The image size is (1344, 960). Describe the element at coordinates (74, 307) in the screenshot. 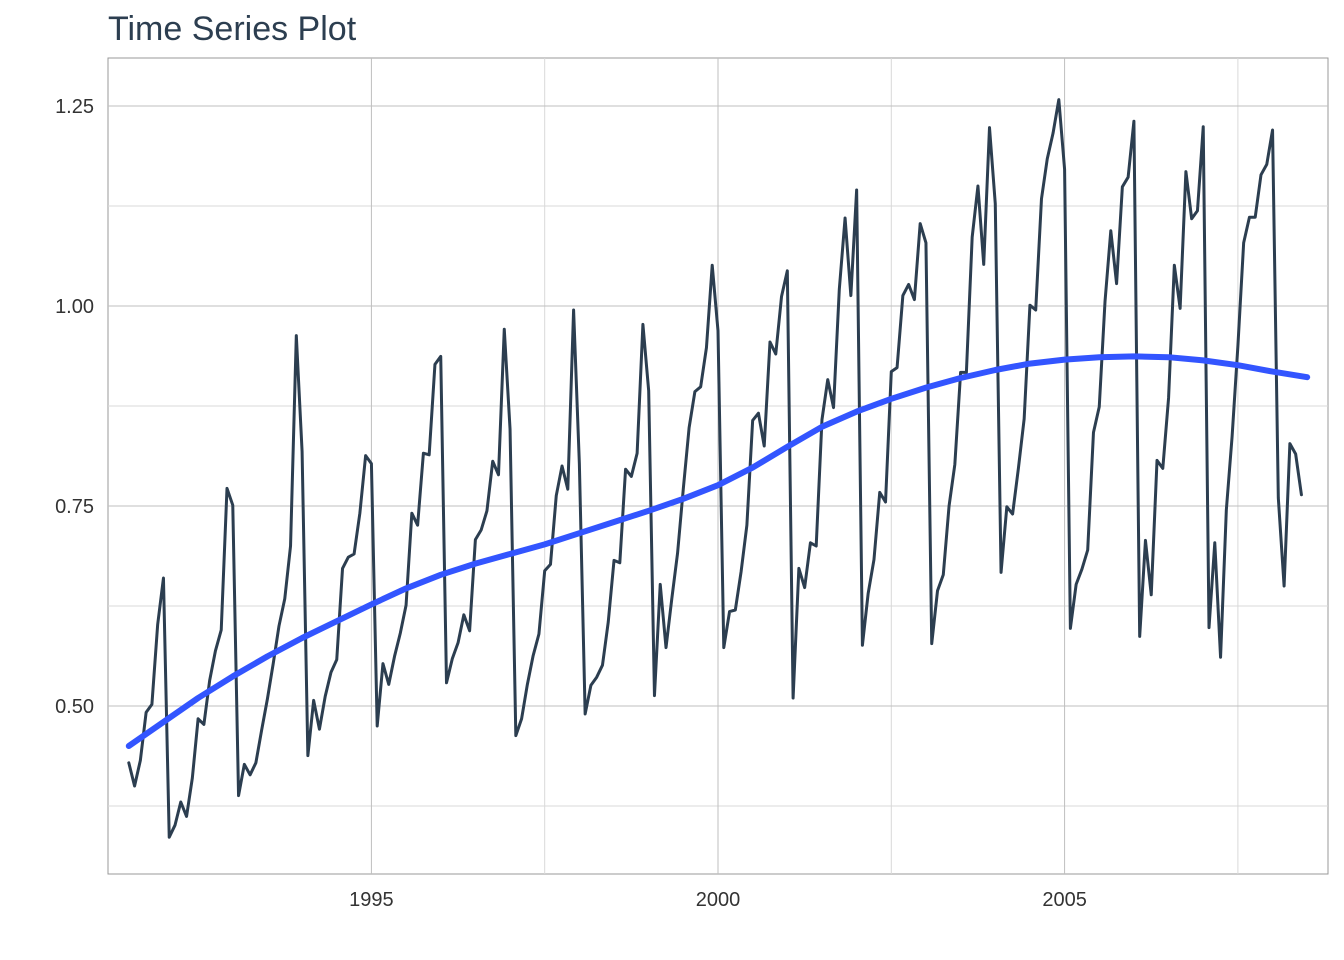

I see `y-tick-label: 1.00` at that location.